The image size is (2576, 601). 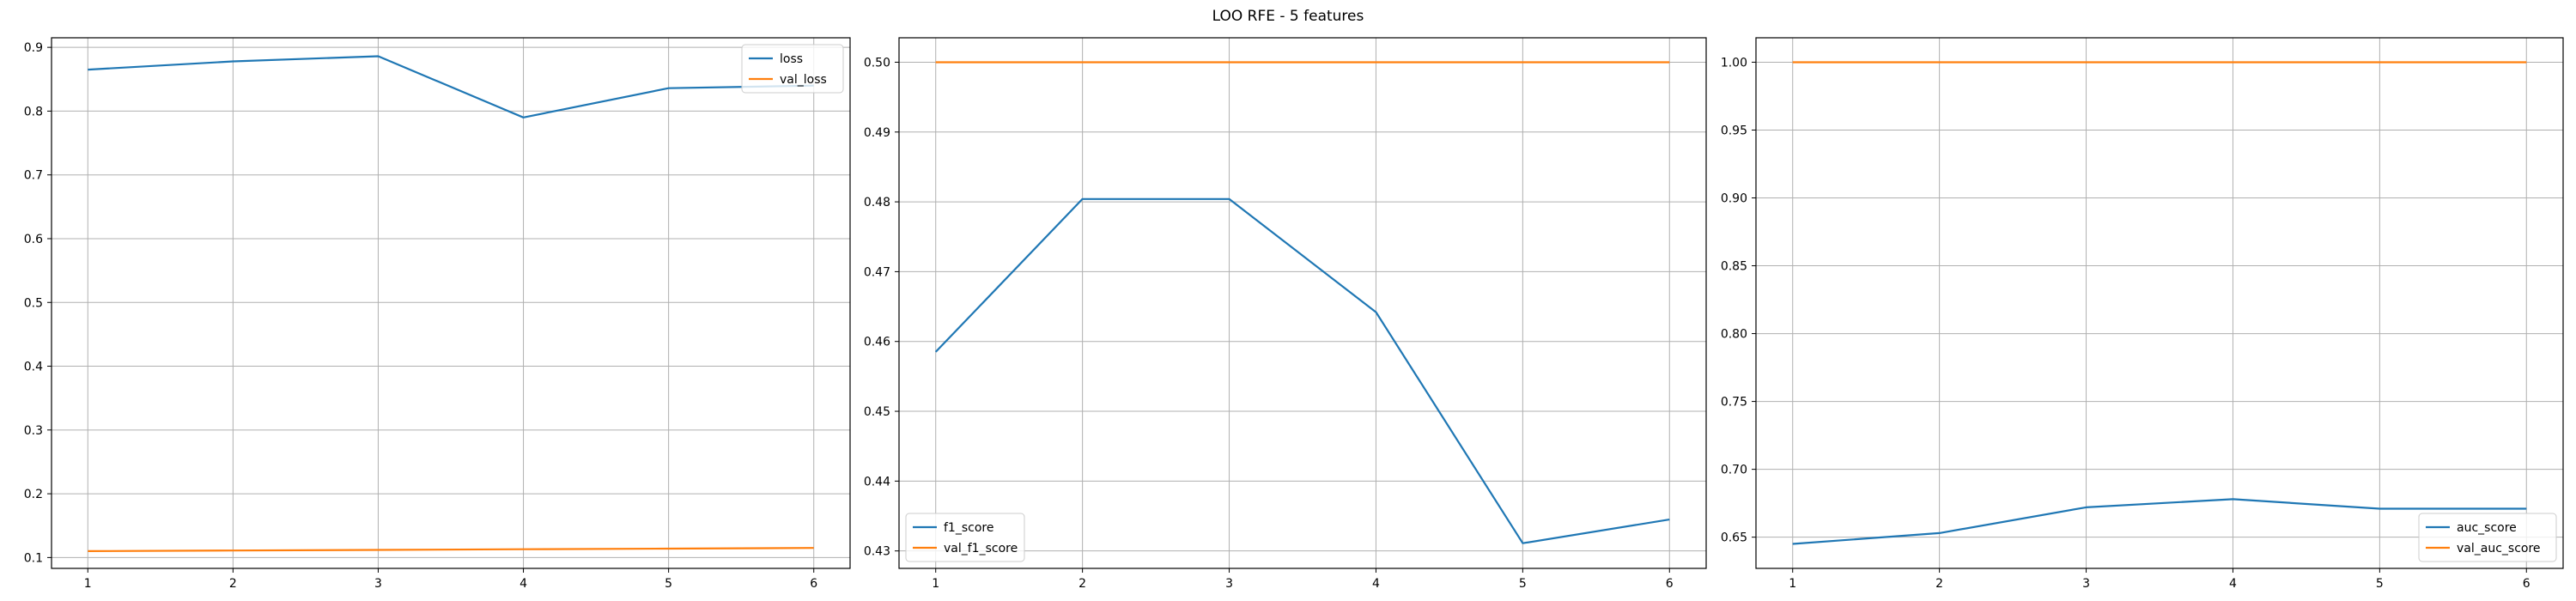 I want to click on y-tick-label: 0.49, so click(x=877, y=133).